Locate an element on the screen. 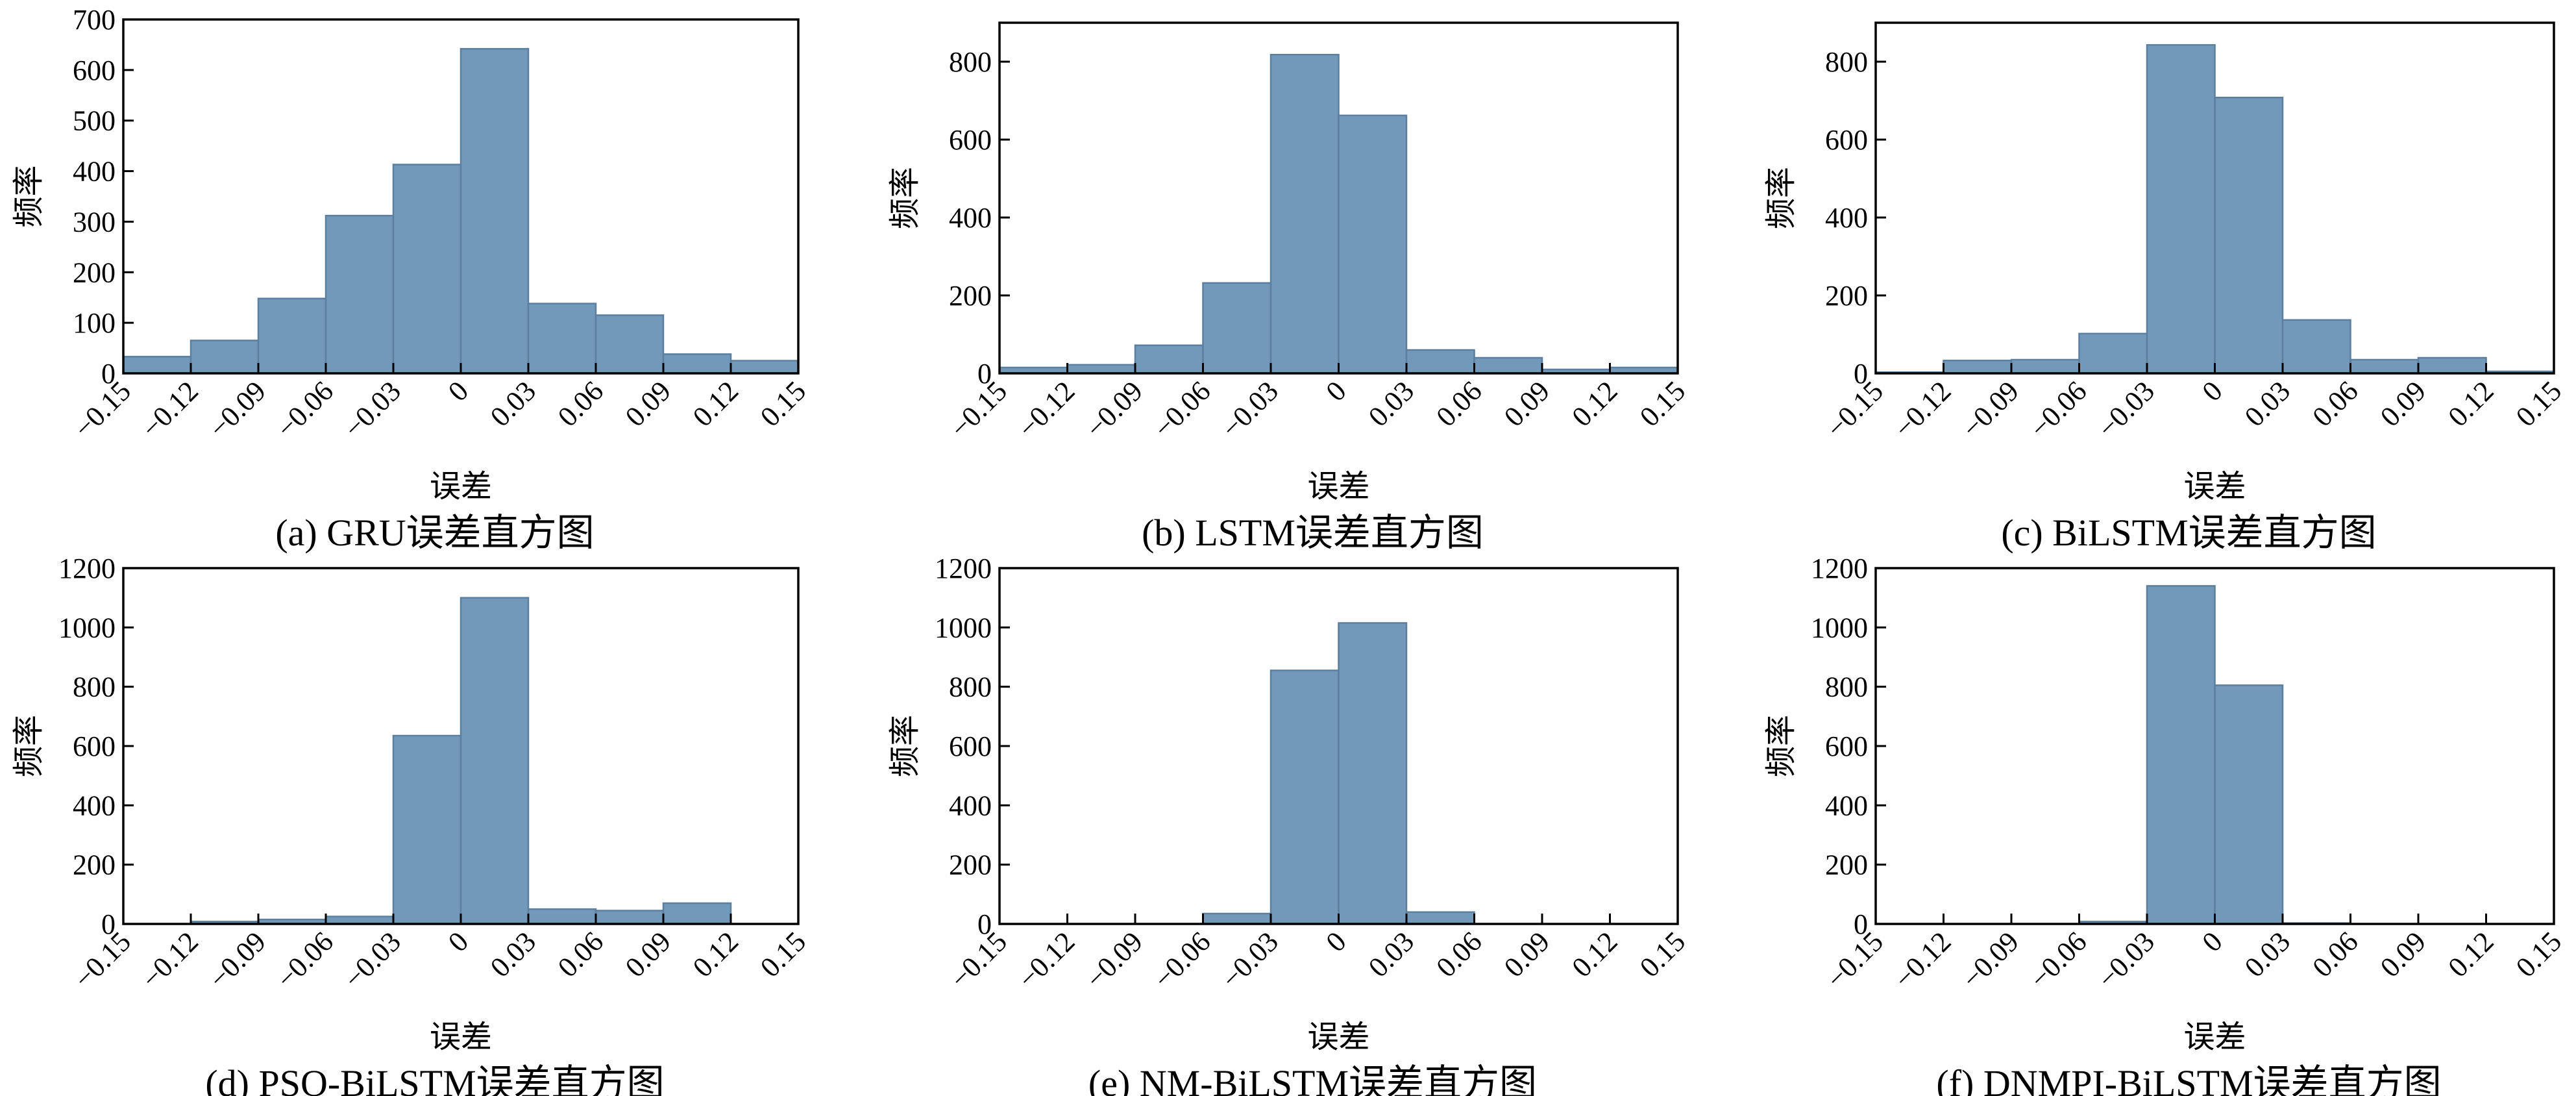 The height and width of the screenshot is (1096, 2576). y-tick-label: 1200 is located at coordinates (963, 569).